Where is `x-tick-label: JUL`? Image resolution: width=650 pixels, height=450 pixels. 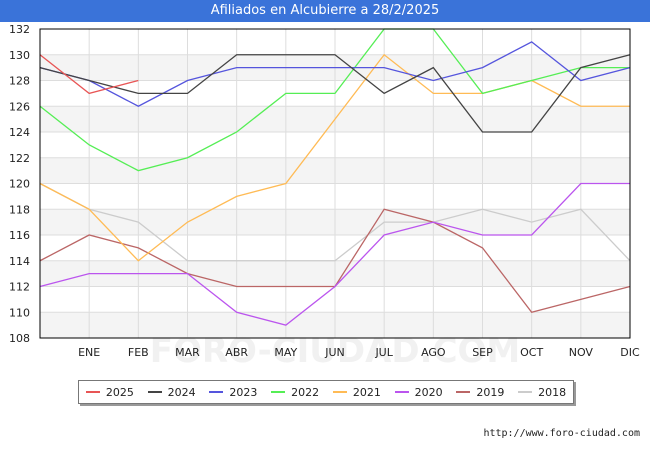
x-tick-label: JUL is located at coordinates (383, 352).